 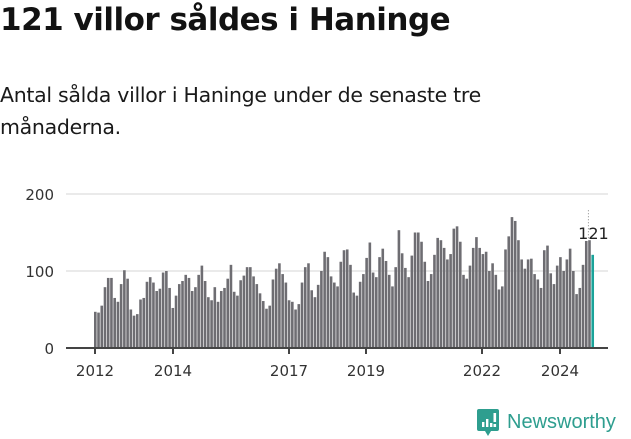 What do you see at coordinates (482, 371) in the screenshot?
I see `x-tick-label: 2022` at bounding box center [482, 371].